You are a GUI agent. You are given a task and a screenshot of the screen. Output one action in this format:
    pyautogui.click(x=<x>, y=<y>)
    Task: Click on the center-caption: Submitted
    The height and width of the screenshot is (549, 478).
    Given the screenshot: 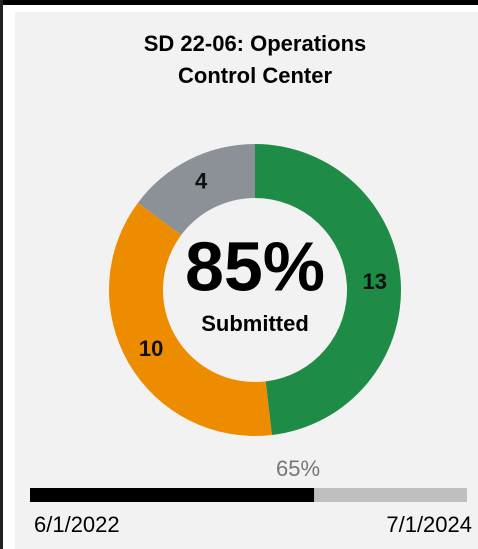 What is the action you would take?
    pyautogui.click(x=255, y=323)
    